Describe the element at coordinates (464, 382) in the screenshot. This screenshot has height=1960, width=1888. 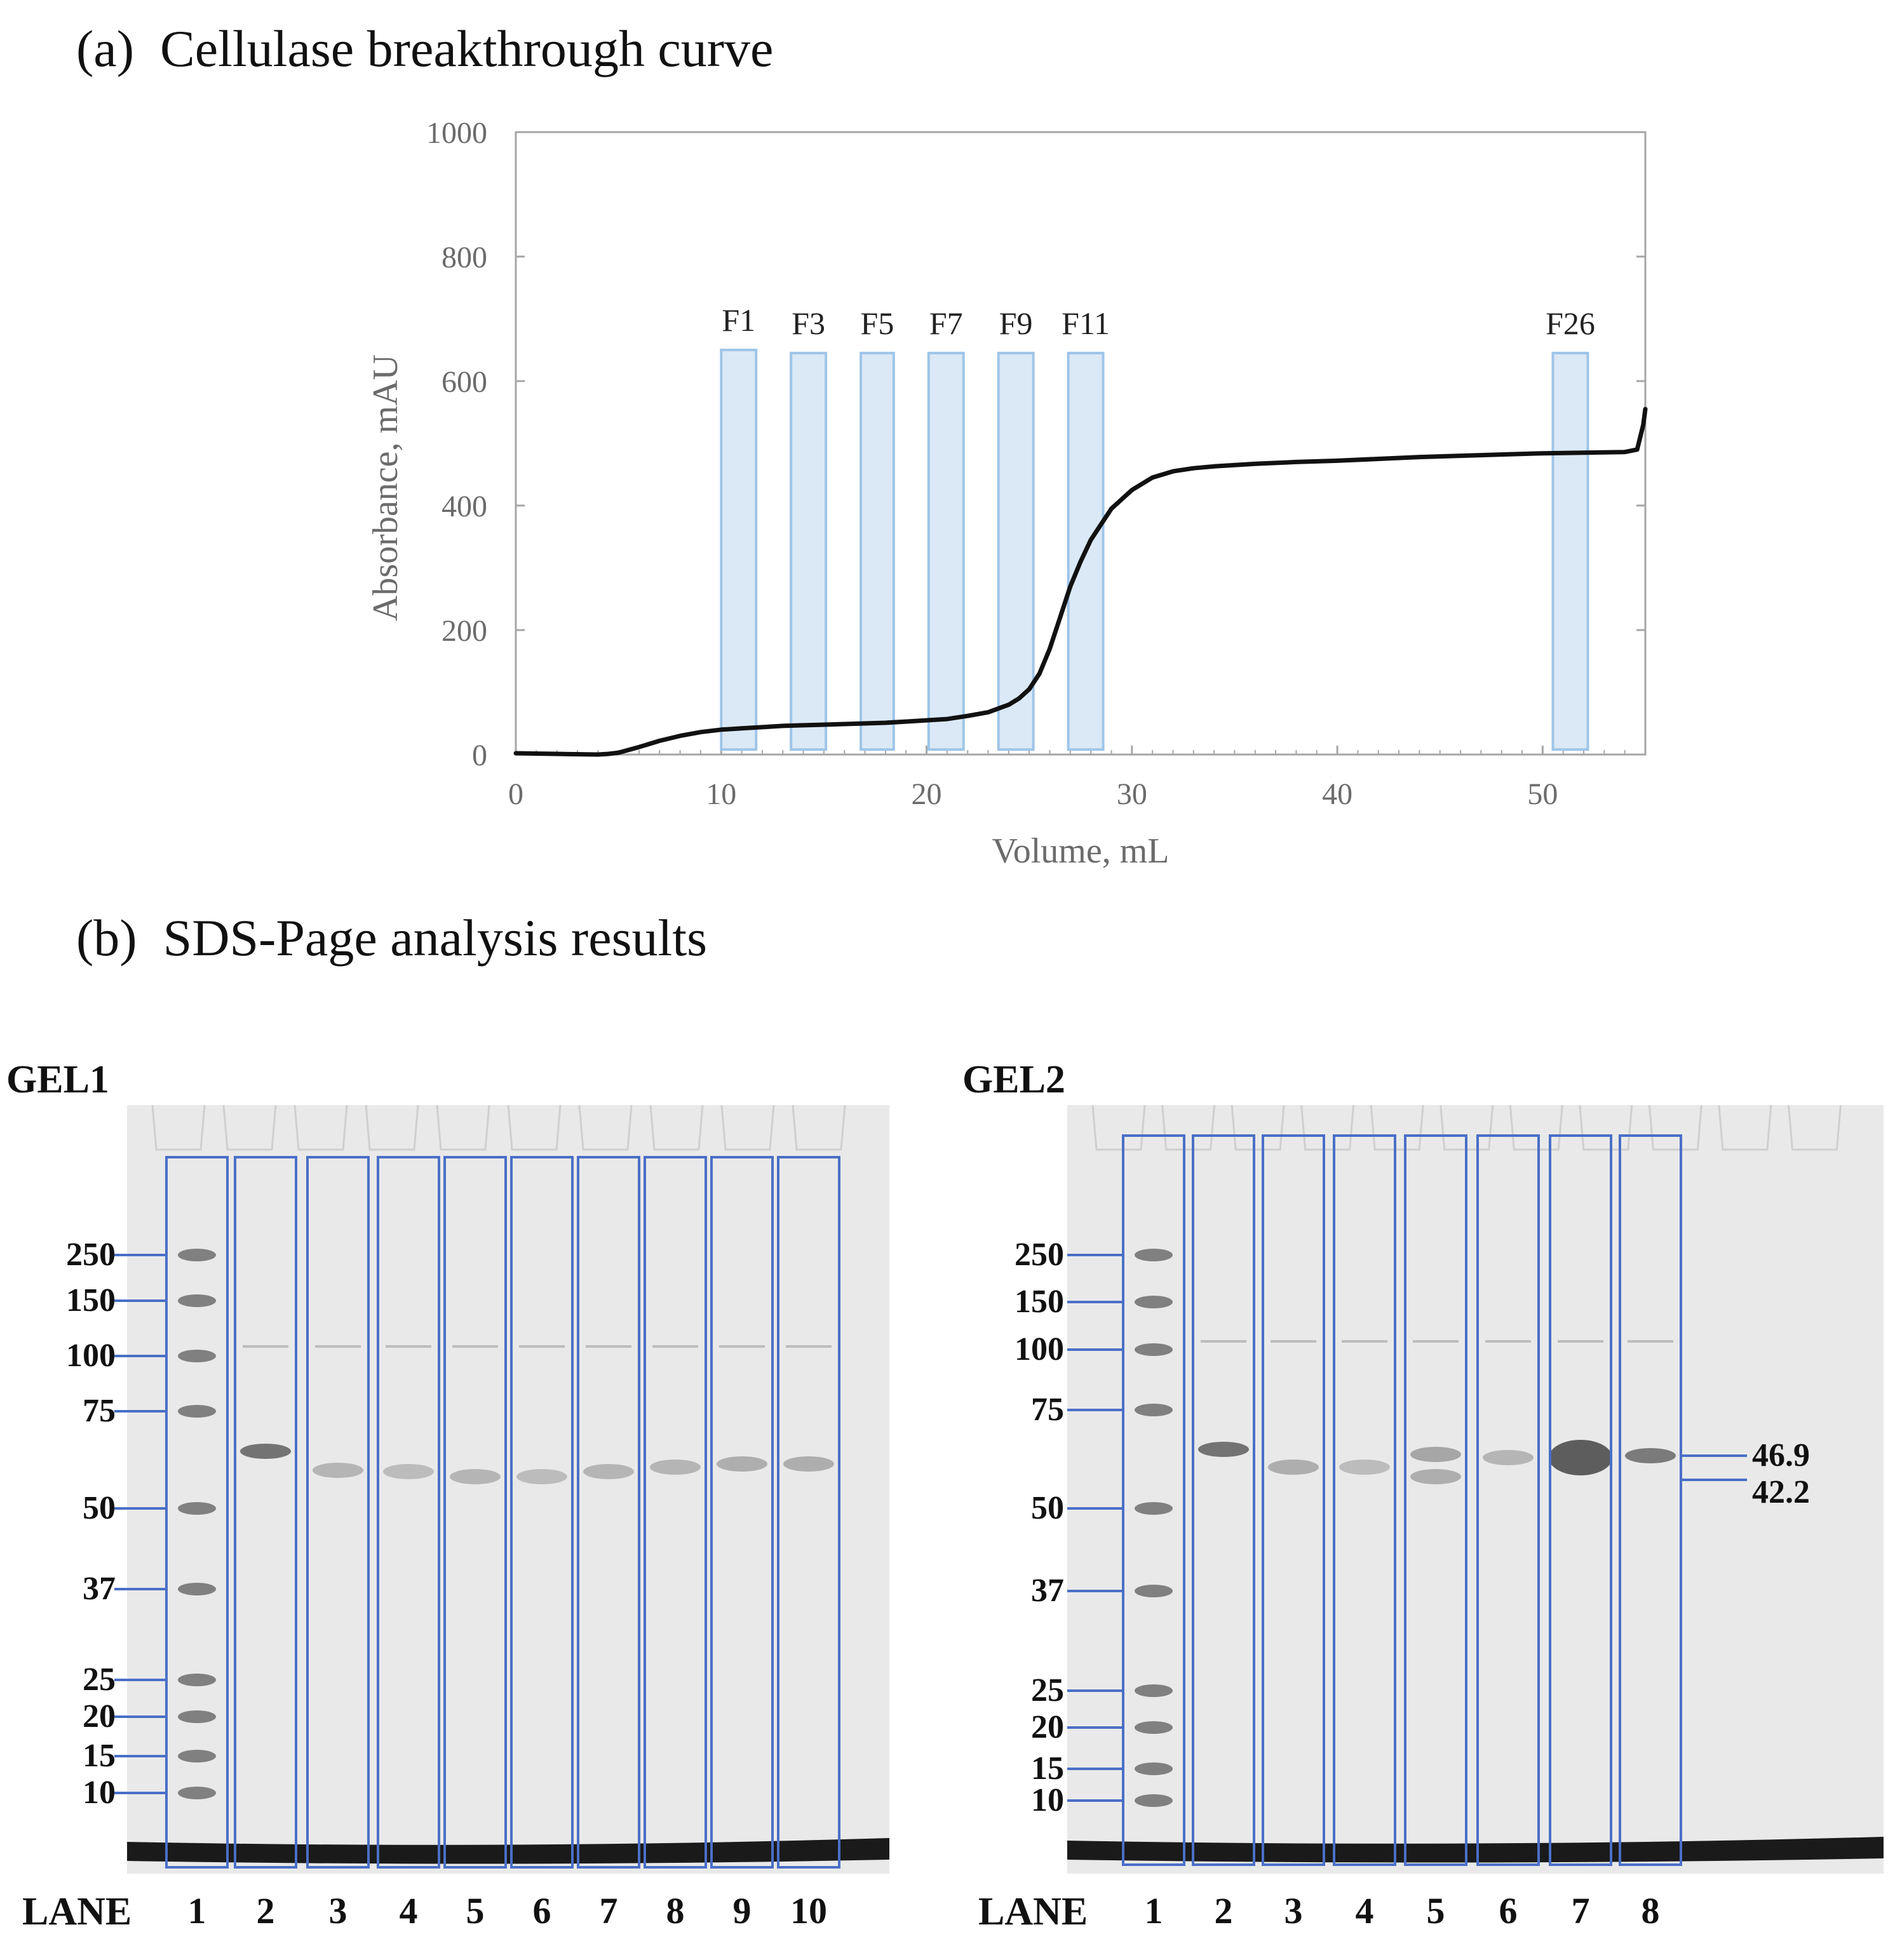
I see `y-tick-label: 600` at that location.